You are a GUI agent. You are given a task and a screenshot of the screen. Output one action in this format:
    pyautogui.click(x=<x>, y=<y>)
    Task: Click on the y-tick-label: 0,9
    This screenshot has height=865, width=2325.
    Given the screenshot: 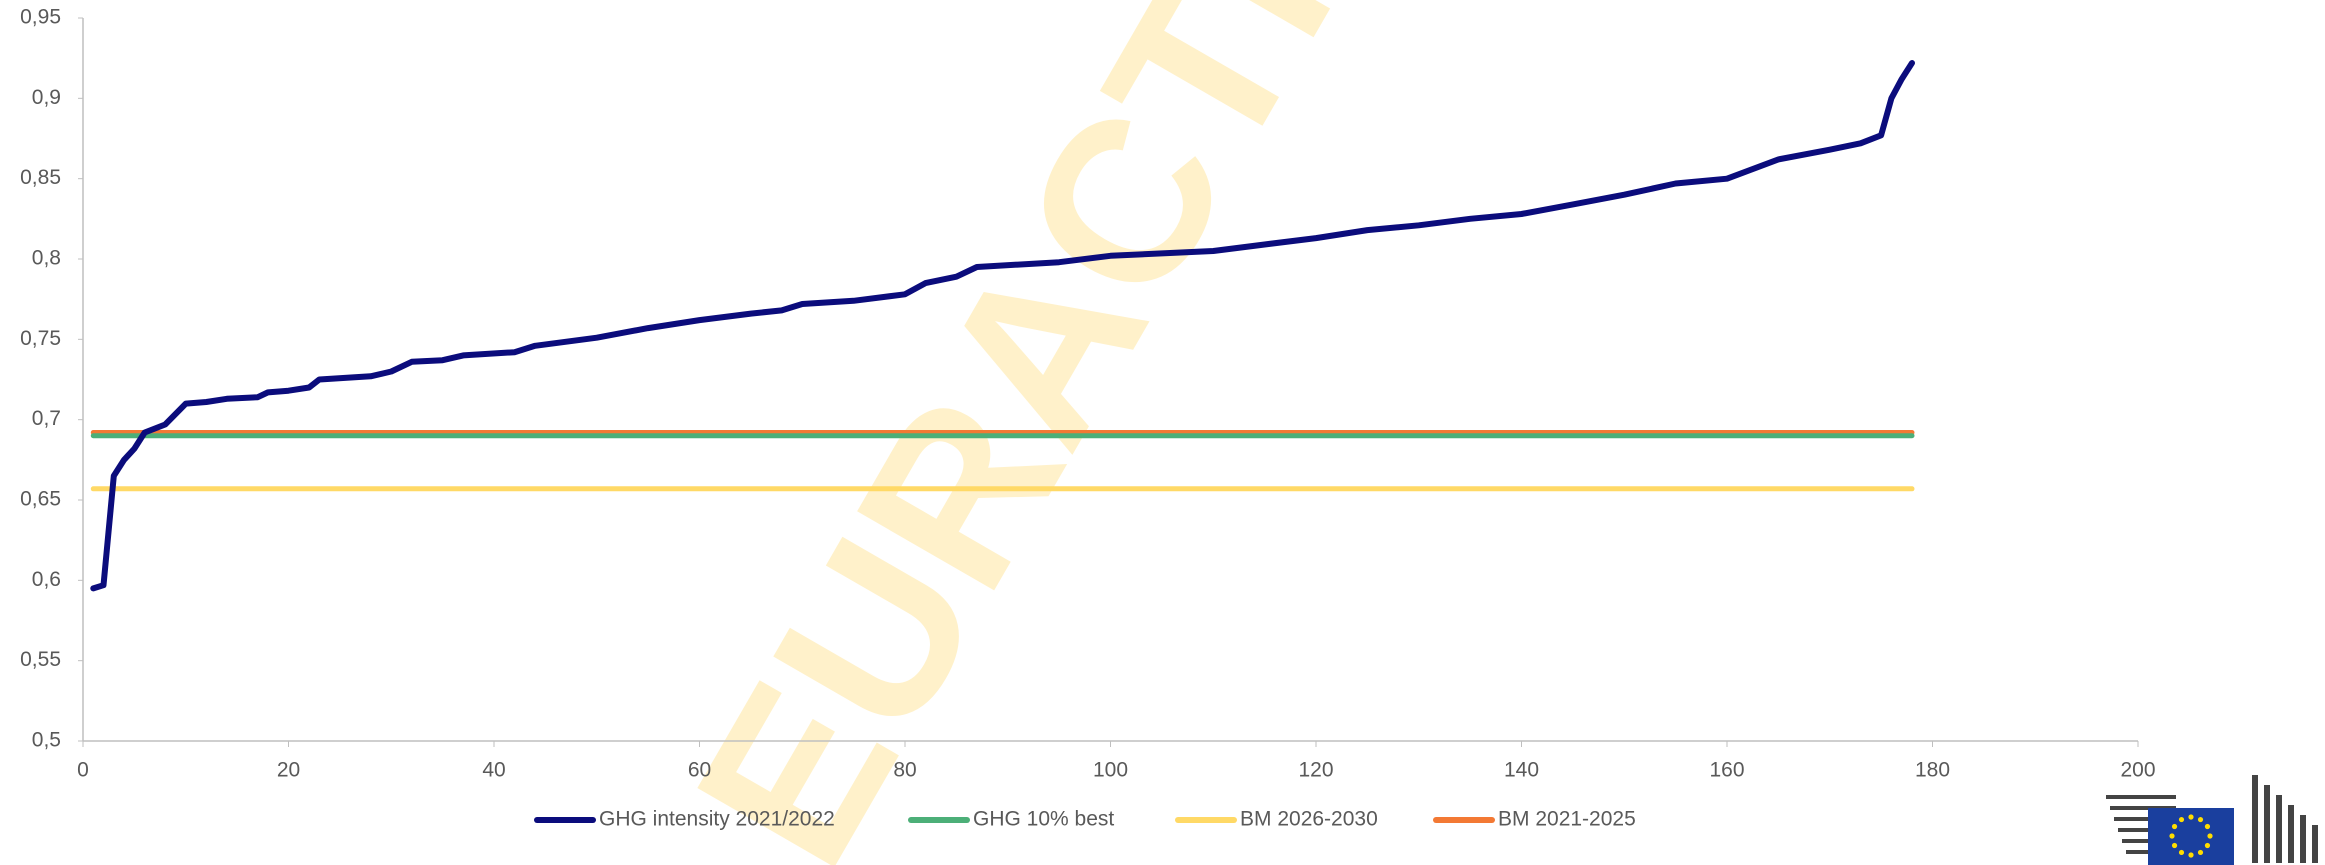 What is the action you would take?
    pyautogui.click(x=46, y=97)
    